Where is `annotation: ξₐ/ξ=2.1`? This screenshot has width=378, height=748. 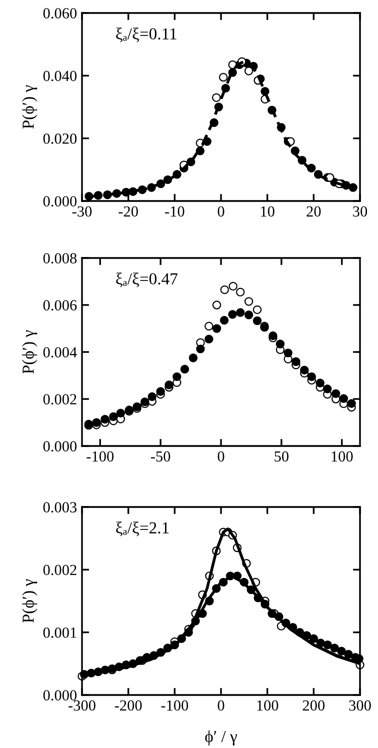 annotation: ξₐ/ξ=2.1 is located at coordinates (142, 529).